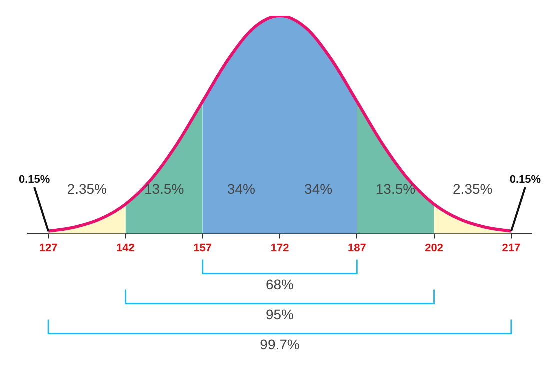 Image resolution: width=560 pixels, height=378 pixels. What do you see at coordinates (357, 248) in the screenshot?
I see `x-tick-label: 187` at bounding box center [357, 248].